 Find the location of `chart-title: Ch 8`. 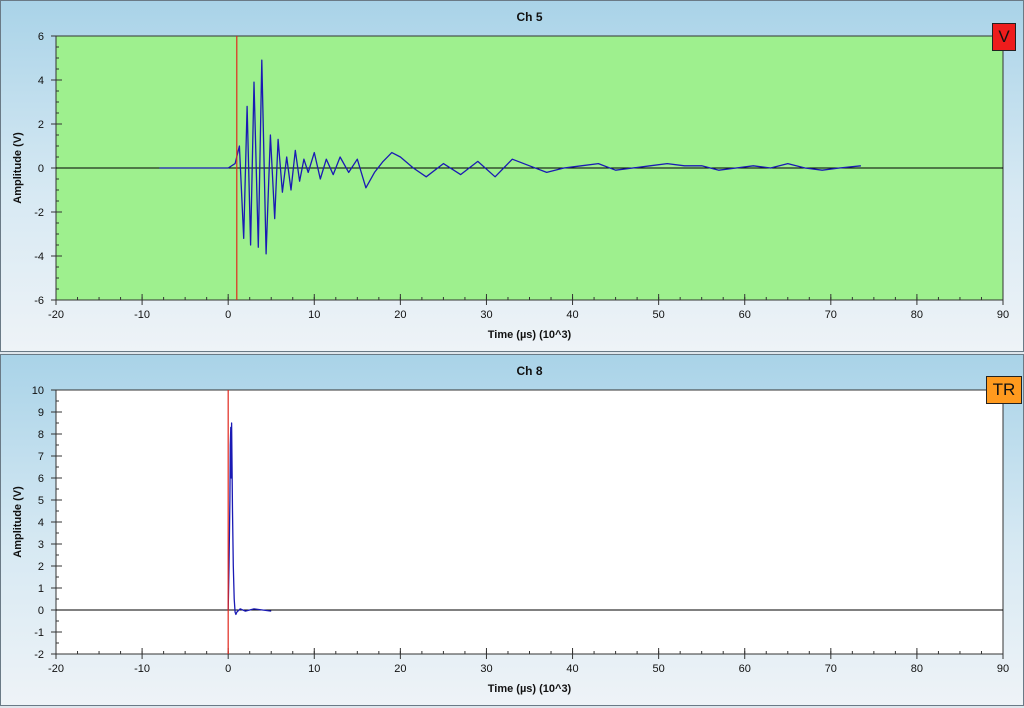

chart-title: Ch 8 is located at coordinates (529, 371).